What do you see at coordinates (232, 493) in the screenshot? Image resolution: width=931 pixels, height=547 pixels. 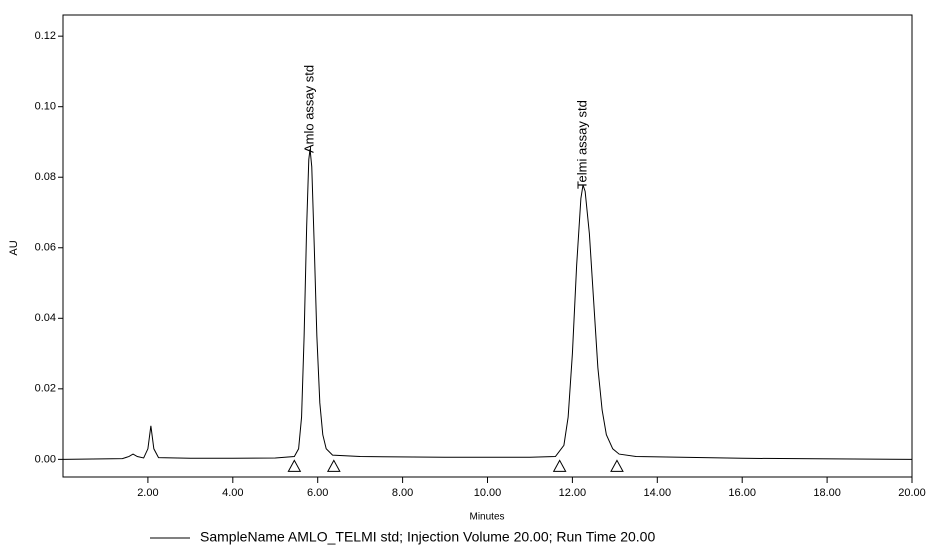 I see `x-tick-label: 4.00` at bounding box center [232, 493].